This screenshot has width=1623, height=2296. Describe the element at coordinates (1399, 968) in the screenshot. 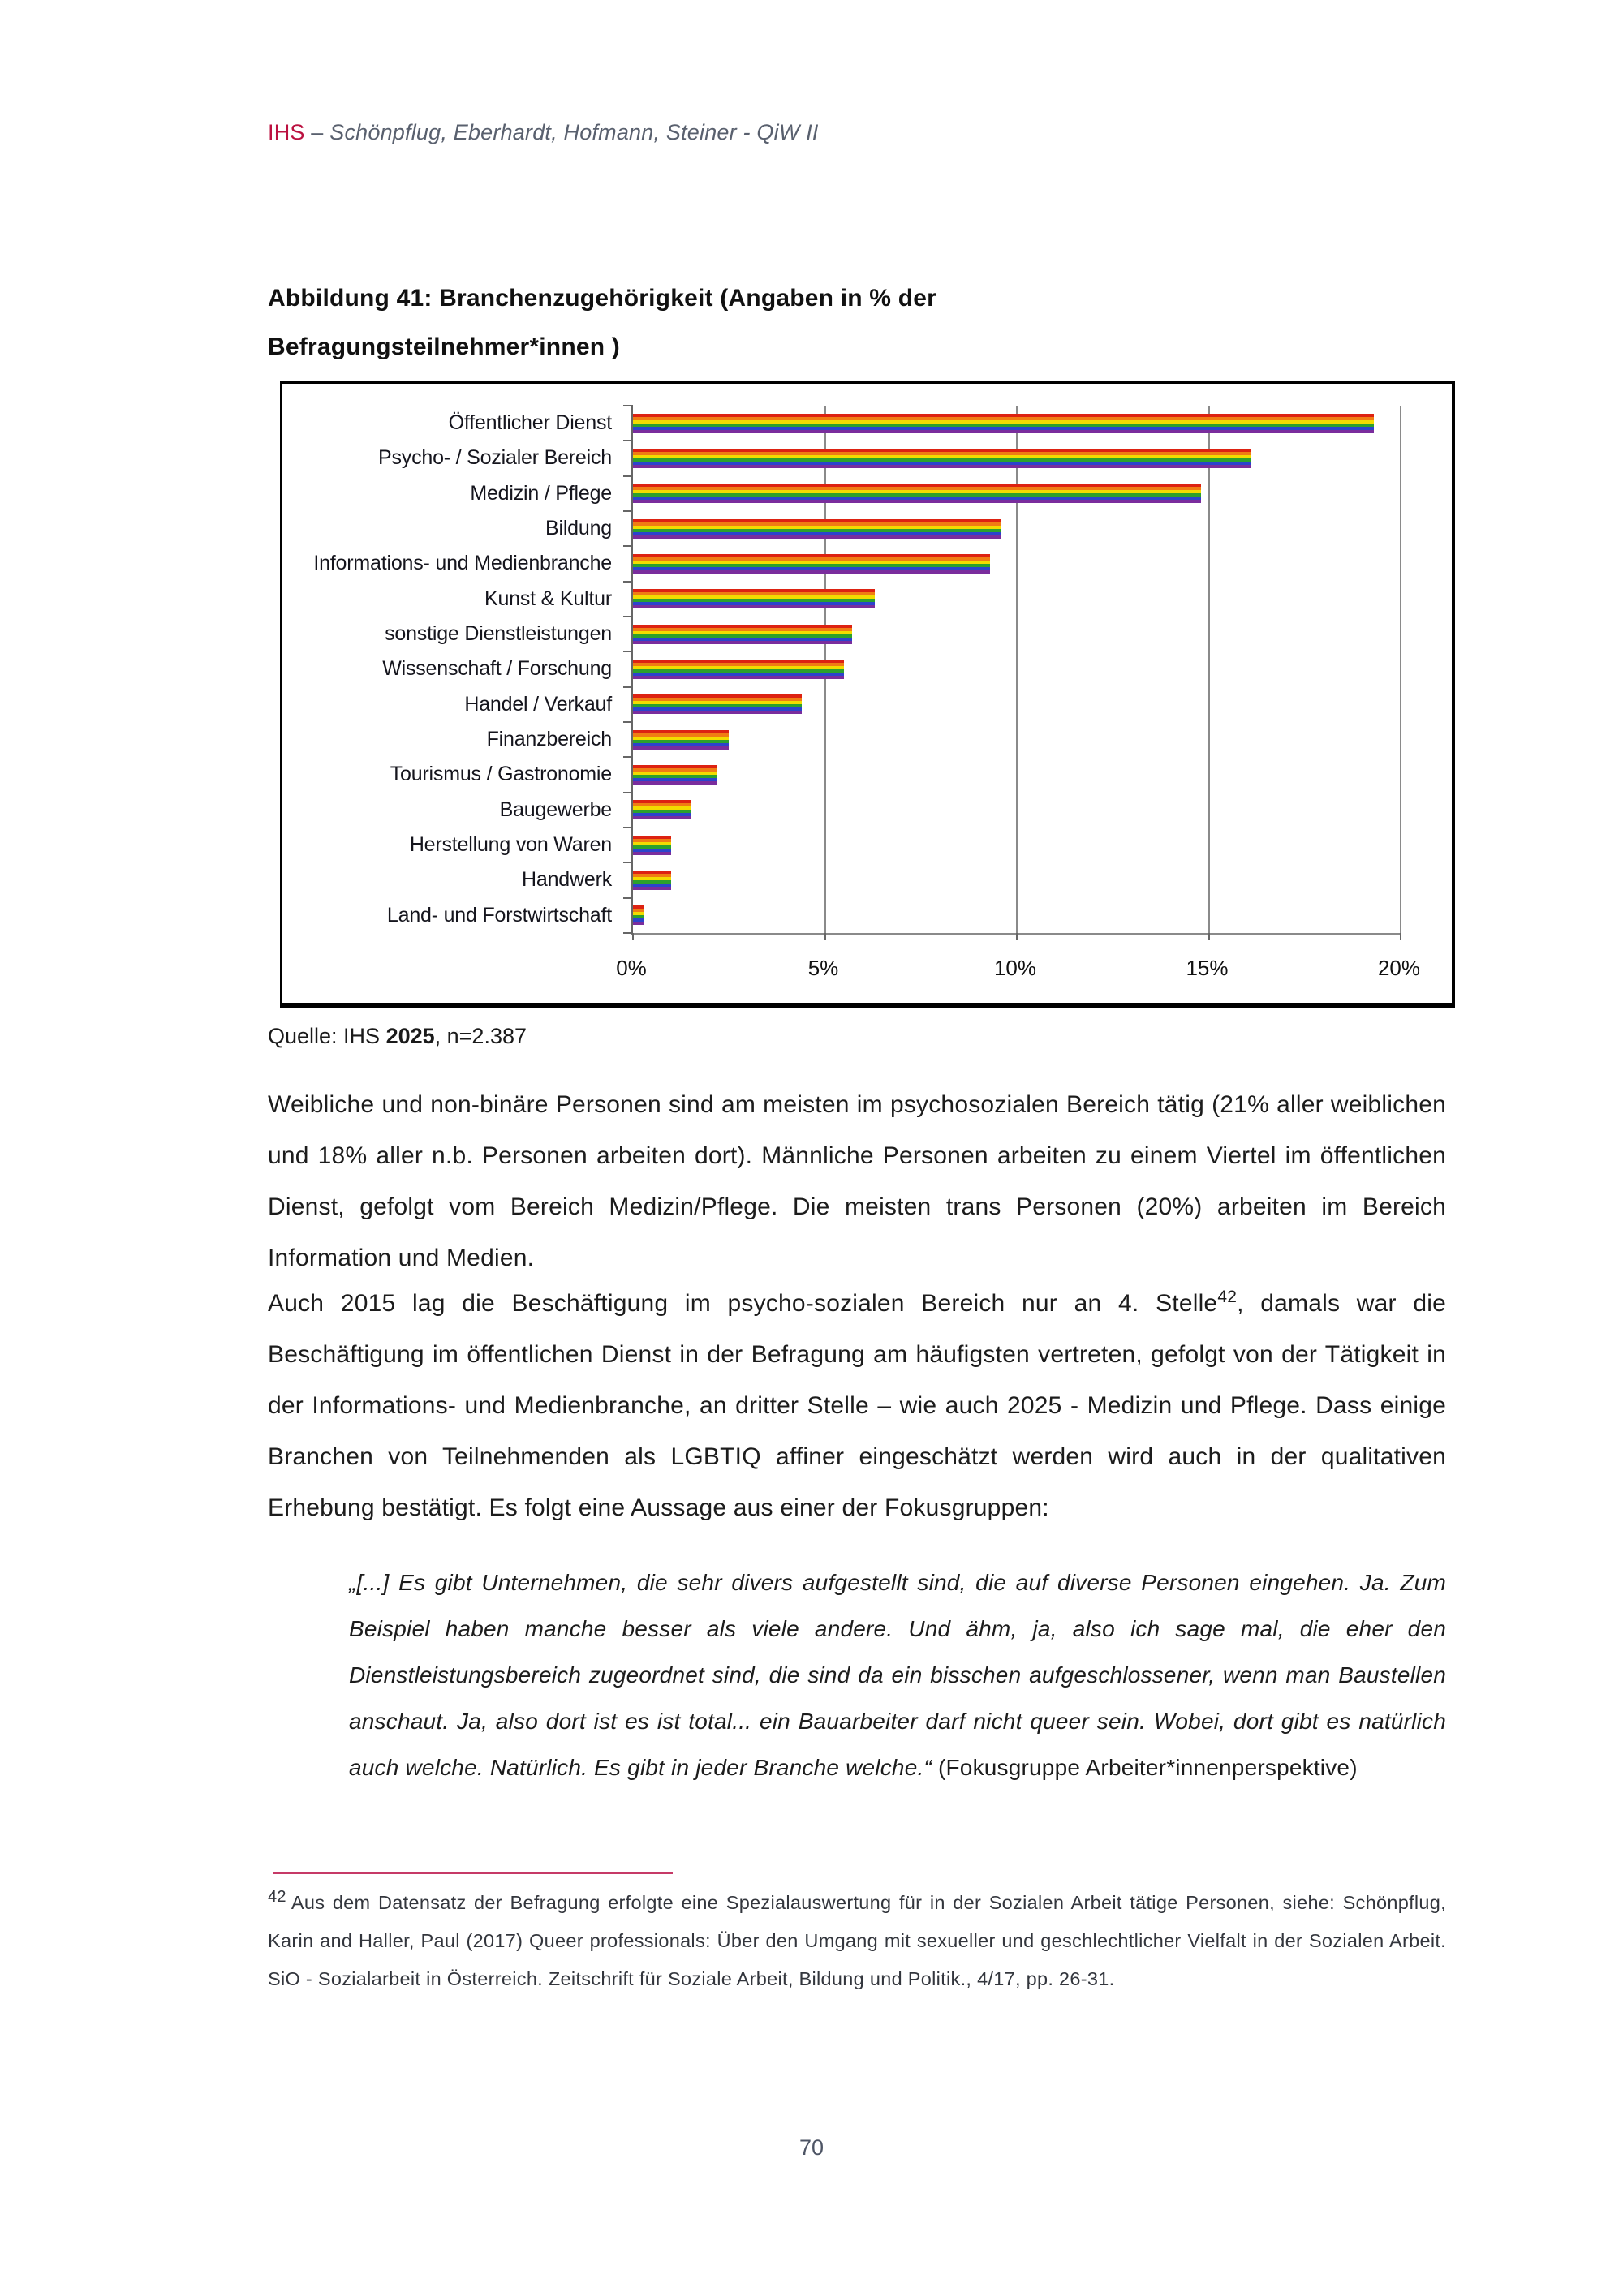

I see `x-tick-label: 20%` at that location.